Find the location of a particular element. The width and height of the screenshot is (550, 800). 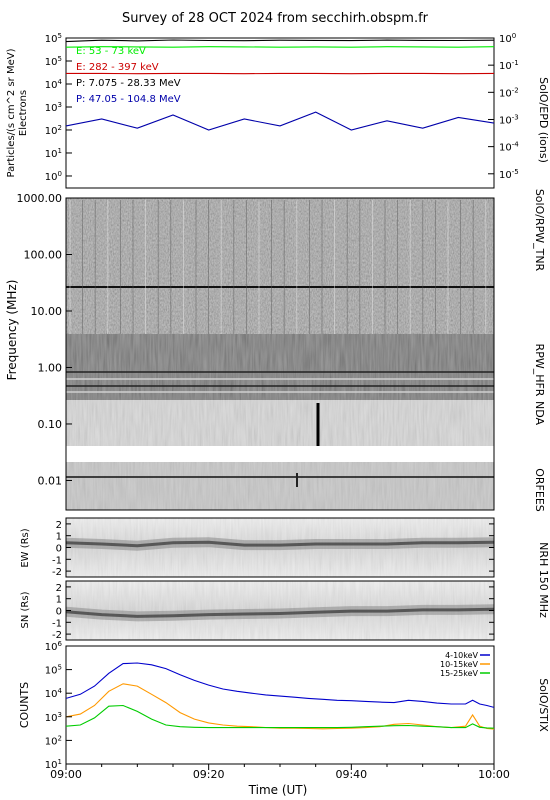

radio-ytick-label-1: 0.10 is located at coordinates (50, 424).